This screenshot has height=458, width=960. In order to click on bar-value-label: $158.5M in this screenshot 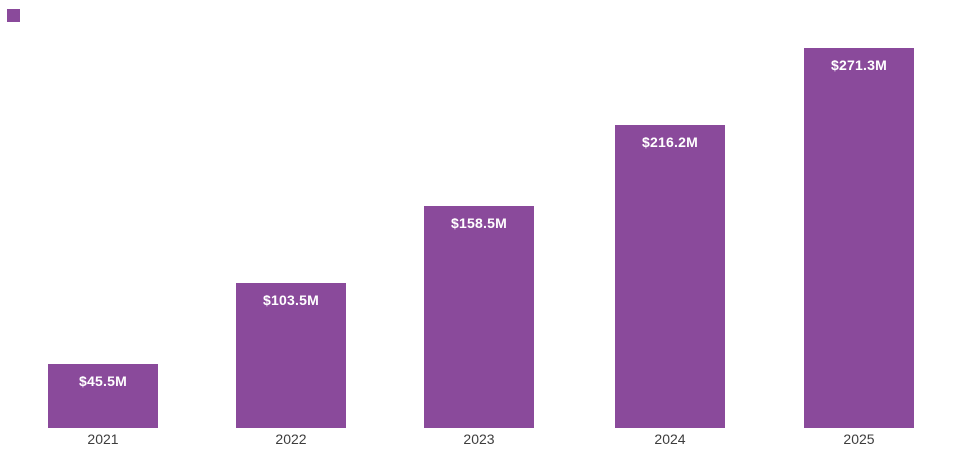, I will do `click(479, 223)`.